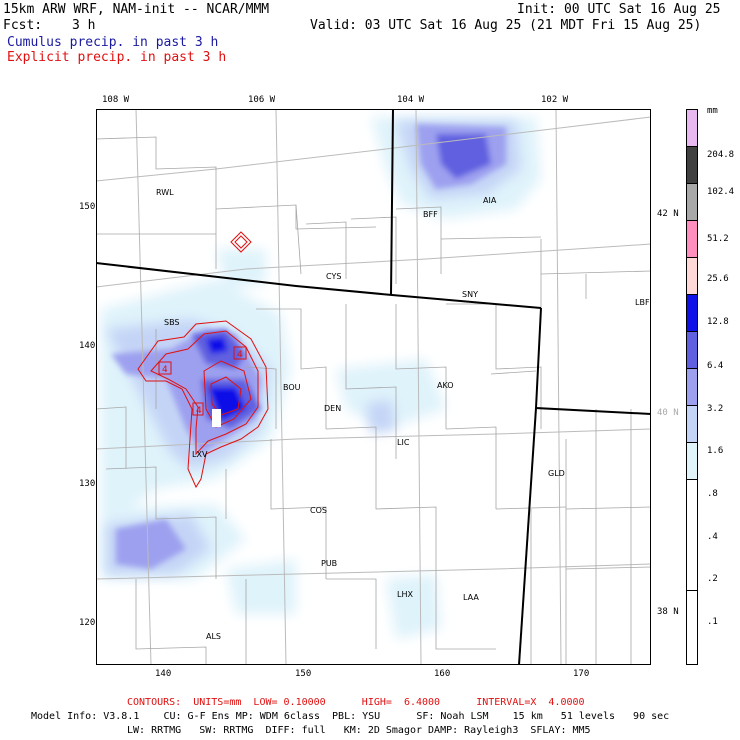  I want to click on forecast-hour: 3 h, so click(84, 25).